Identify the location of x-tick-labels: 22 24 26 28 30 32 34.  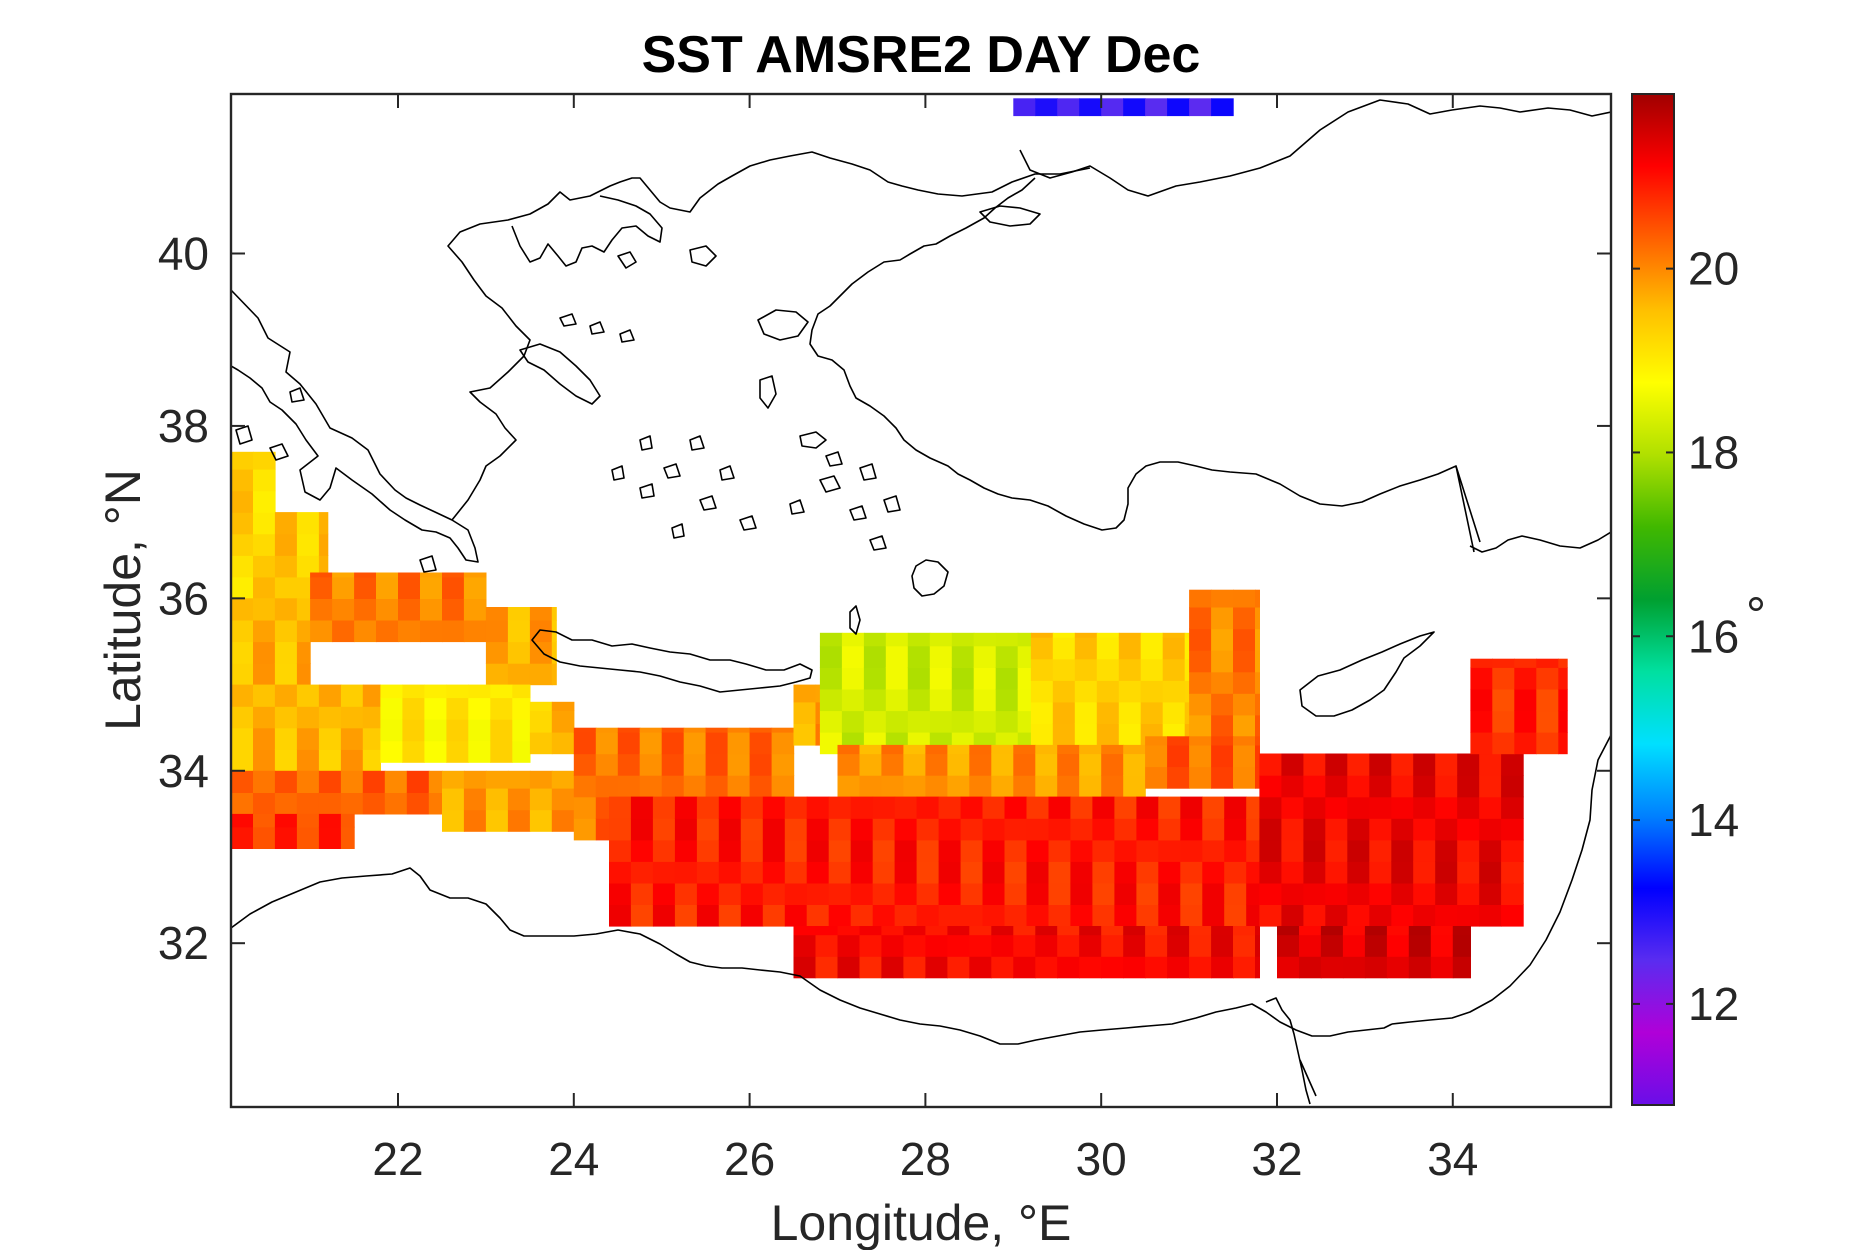
(925, 1159).